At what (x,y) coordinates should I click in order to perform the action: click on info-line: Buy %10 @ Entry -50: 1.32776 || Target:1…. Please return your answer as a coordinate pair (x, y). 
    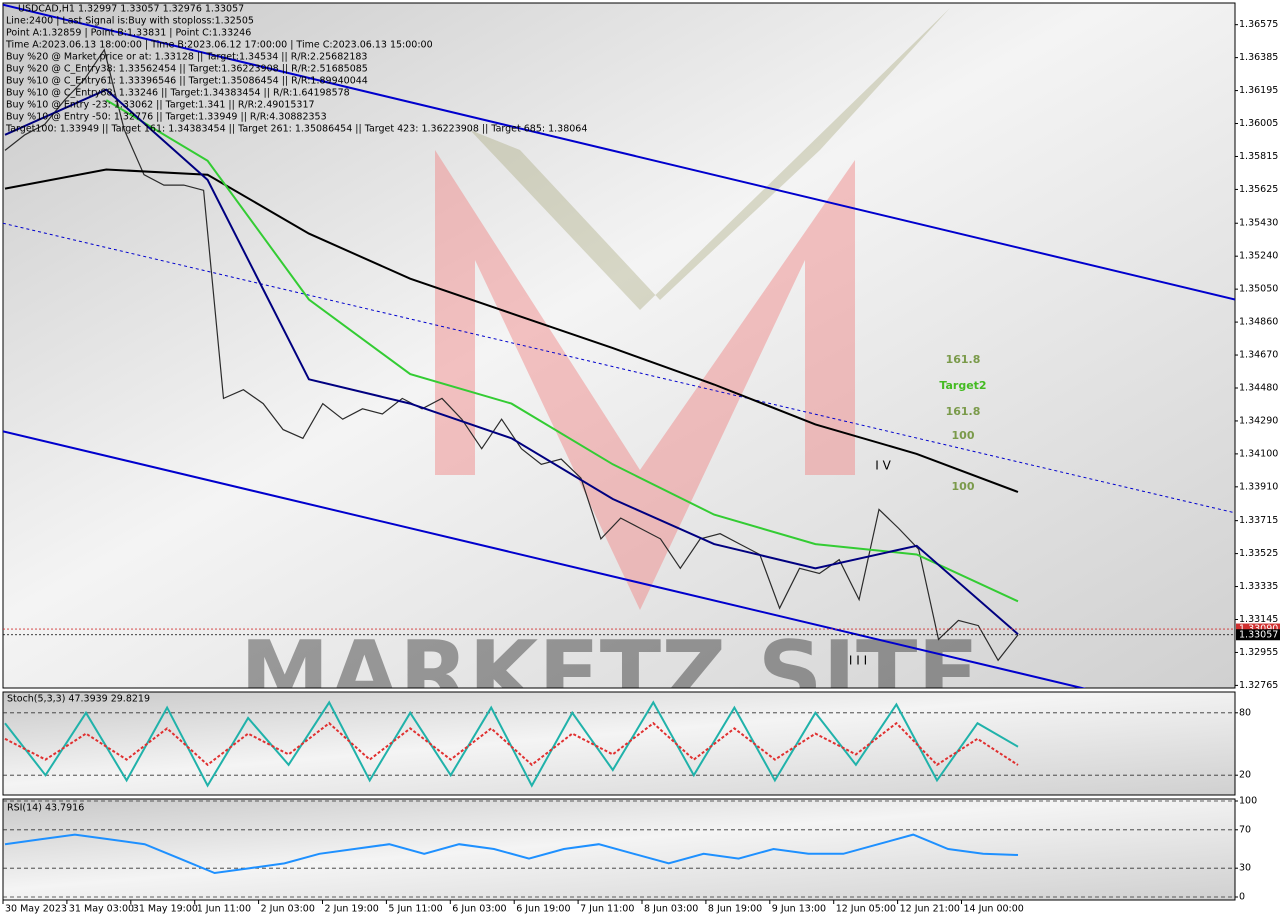
    Looking at the image, I should click on (166, 117).